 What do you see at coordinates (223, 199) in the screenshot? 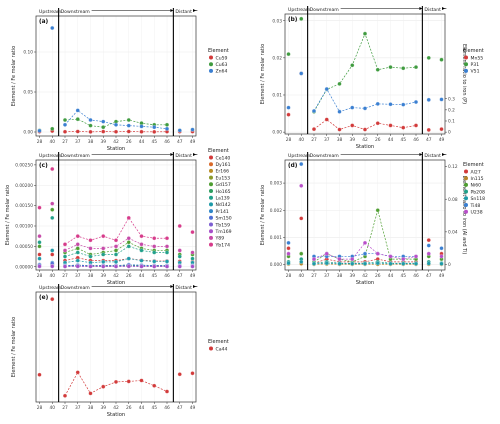
I see `legend-label: La139` at bounding box center [223, 199].